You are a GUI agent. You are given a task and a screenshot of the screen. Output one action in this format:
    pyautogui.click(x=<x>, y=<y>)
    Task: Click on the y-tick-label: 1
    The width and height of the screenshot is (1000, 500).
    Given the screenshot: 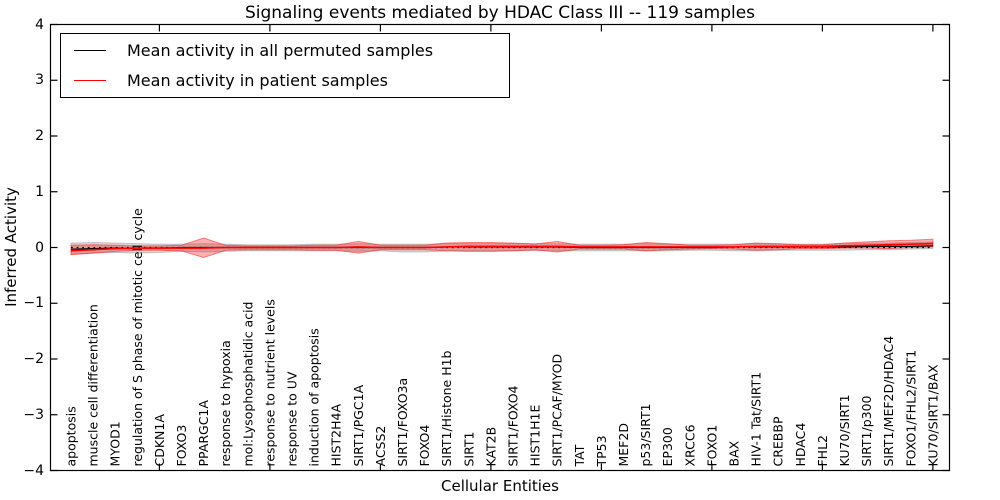 What is the action you would take?
    pyautogui.click(x=39, y=191)
    